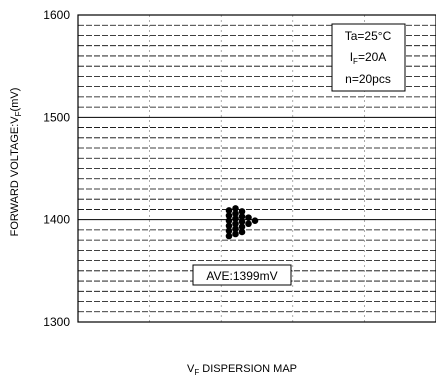  What do you see at coordinates (56, 117) in the screenshot?
I see `y-tick-label: 1500` at bounding box center [56, 117].